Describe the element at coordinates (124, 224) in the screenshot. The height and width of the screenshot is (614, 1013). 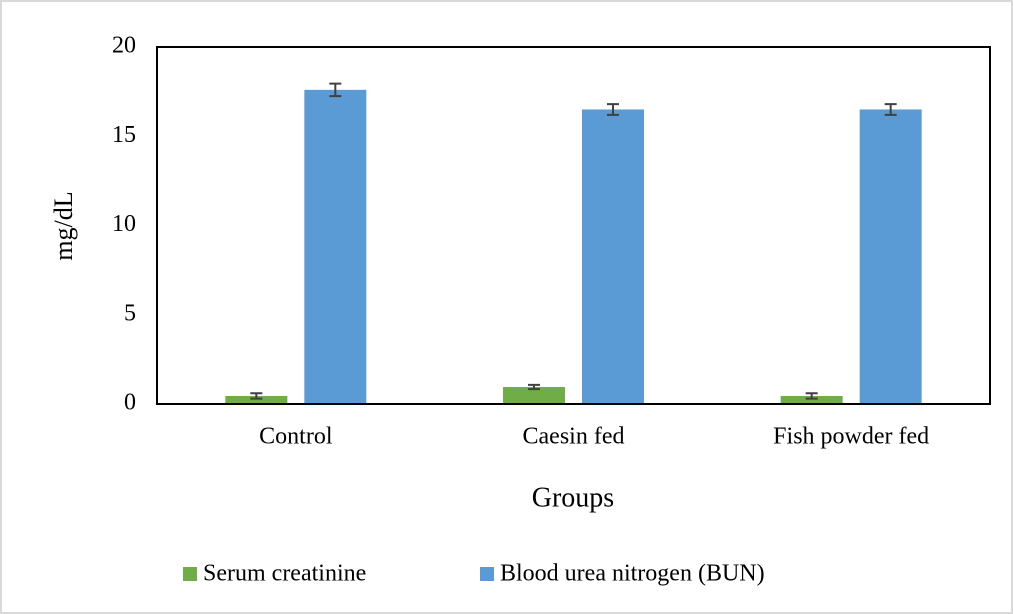
I see `y-tick-label: 10` at that location.